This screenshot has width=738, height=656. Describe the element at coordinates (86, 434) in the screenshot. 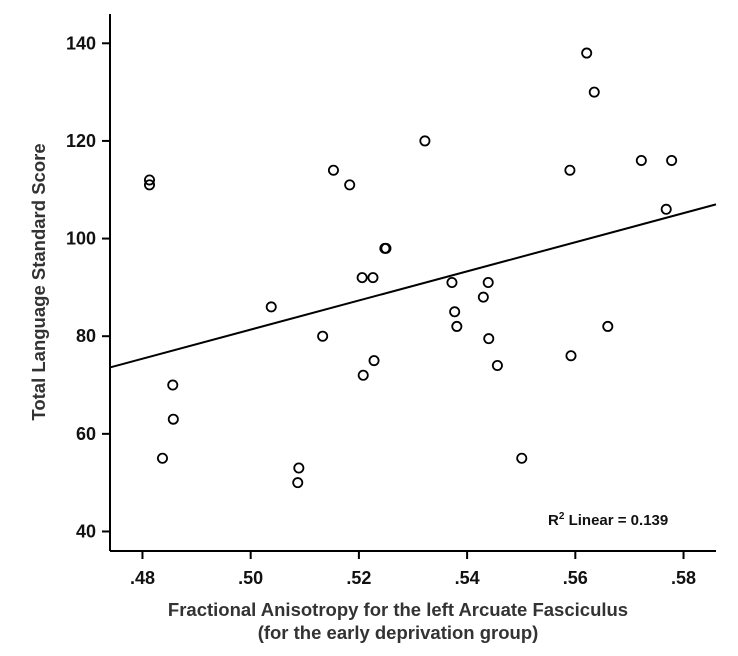

I see `y-tick-label: 60` at that location.